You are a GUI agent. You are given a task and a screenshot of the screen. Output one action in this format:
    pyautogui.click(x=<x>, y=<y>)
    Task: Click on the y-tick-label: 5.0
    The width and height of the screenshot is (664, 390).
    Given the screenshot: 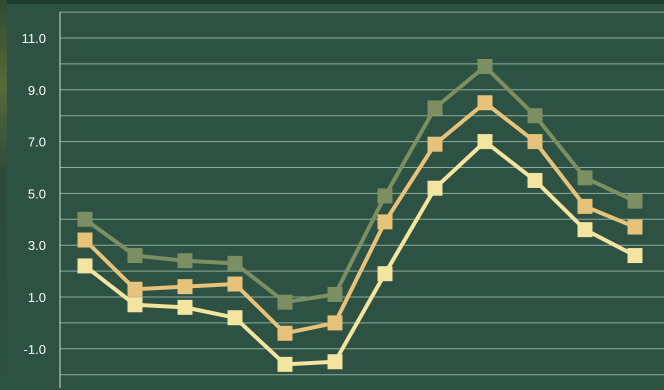 What is the action you would take?
    pyautogui.click(x=37, y=193)
    